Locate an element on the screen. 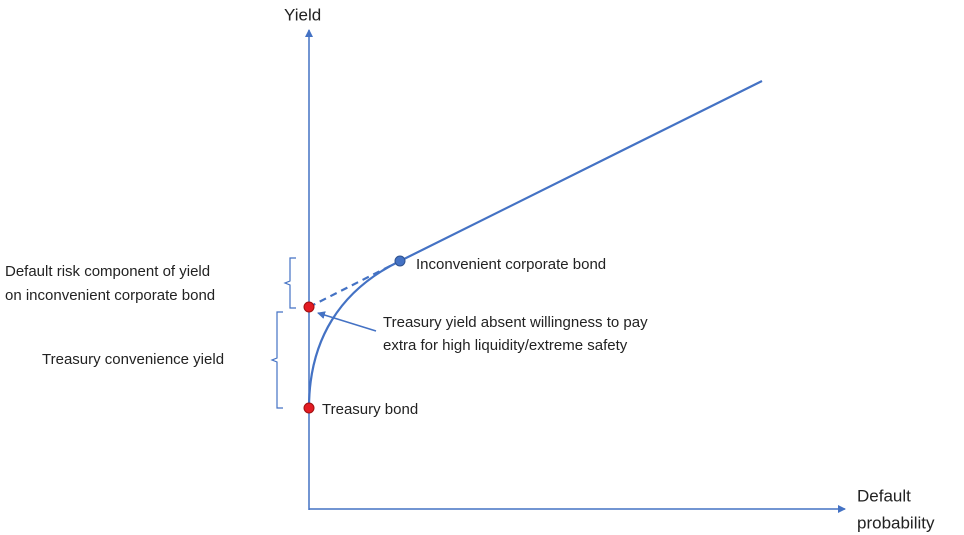 The image size is (964, 535). bracket-label: Default risk component of yield is located at coordinates (107, 271).